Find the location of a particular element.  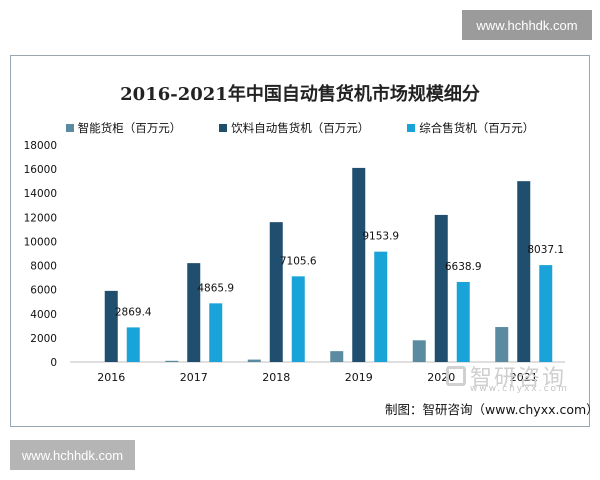

data-label: 6638.9 is located at coordinates (463, 267).